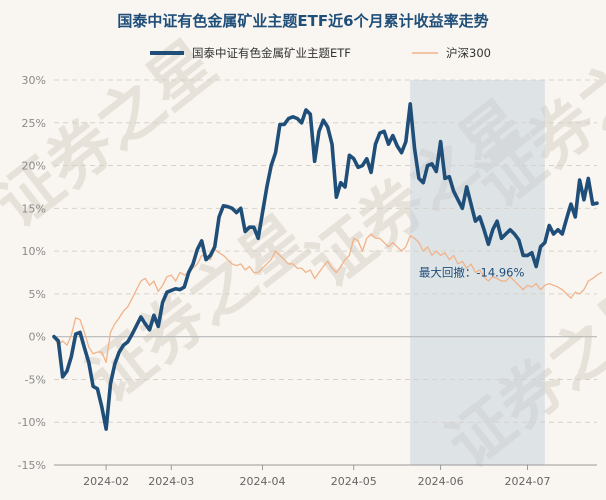  I want to click on y-tick-label: 10%, so click(34, 251).